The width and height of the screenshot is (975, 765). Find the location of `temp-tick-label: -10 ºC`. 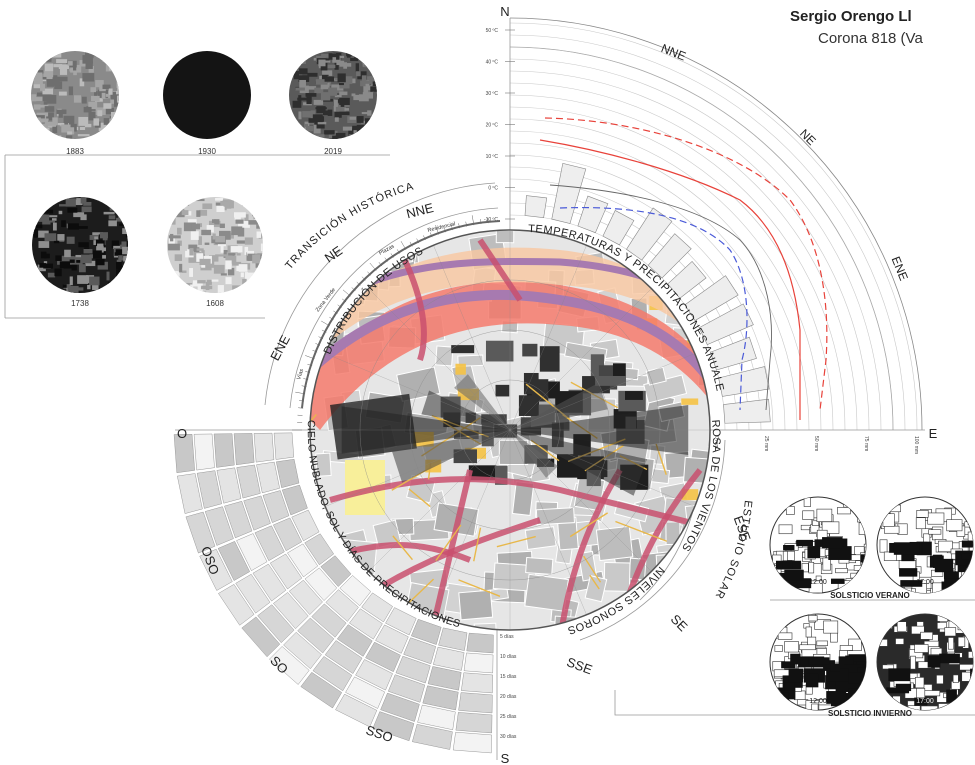

temp-tick-label: -10 ºC is located at coordinates (491, 220).